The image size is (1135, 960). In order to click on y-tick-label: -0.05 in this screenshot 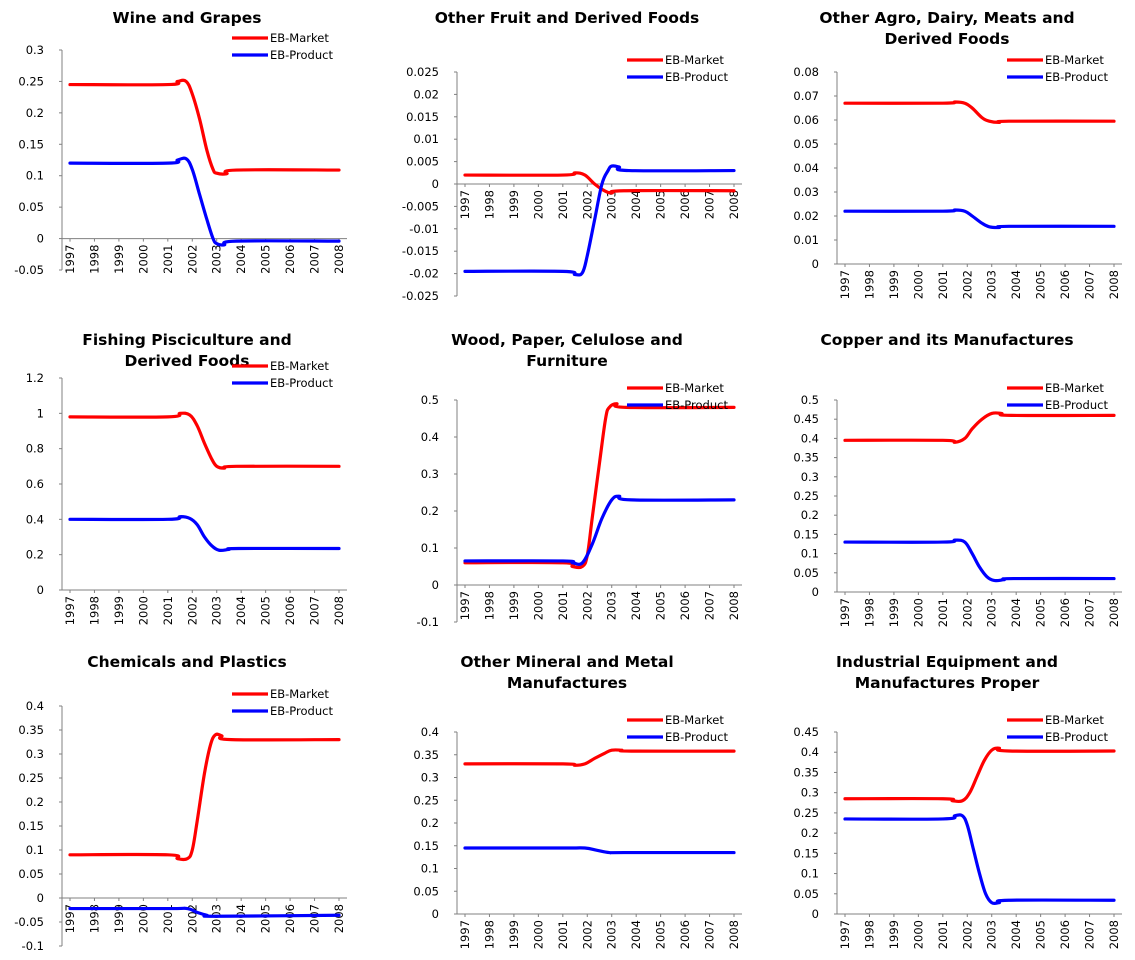, I will do `click(29, 922)`.